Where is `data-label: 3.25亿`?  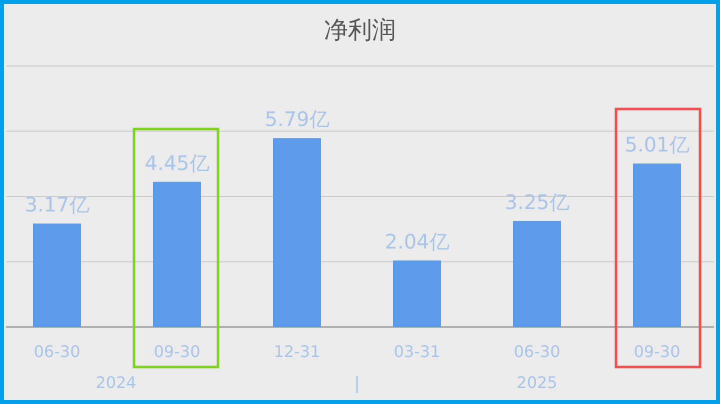 data-label: 3.25亿 is located at coordinates (537, 202).